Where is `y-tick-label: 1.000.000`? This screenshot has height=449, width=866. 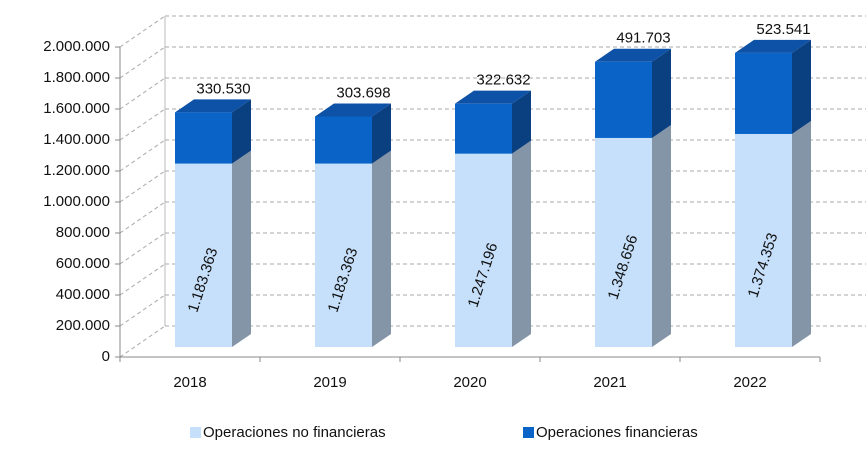 y-tick-label: 1.000.000 is located at coordinates (76, 201).